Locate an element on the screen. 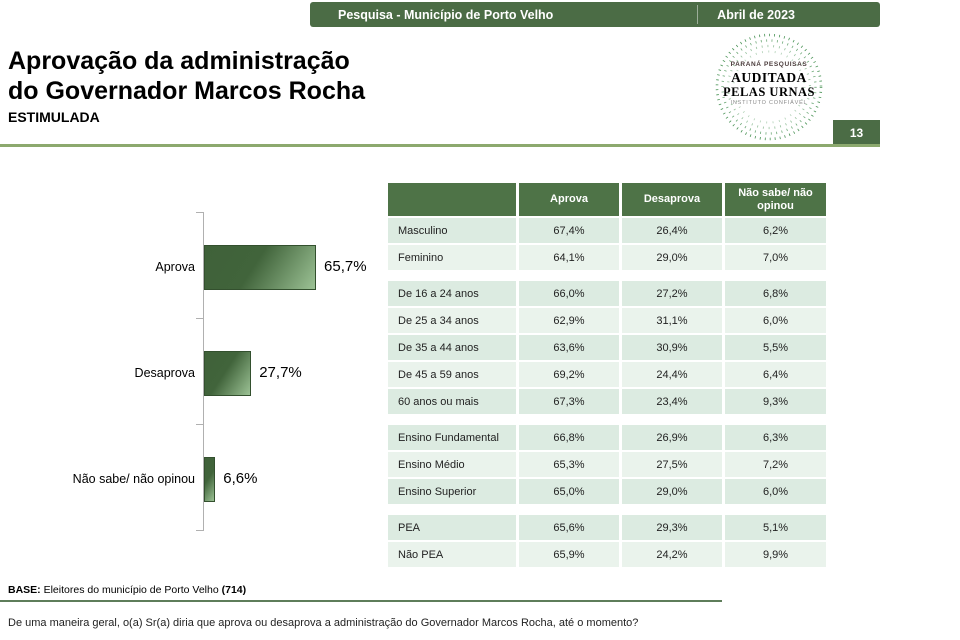  dotted-circle-icon is located at coordinates (769, 87).